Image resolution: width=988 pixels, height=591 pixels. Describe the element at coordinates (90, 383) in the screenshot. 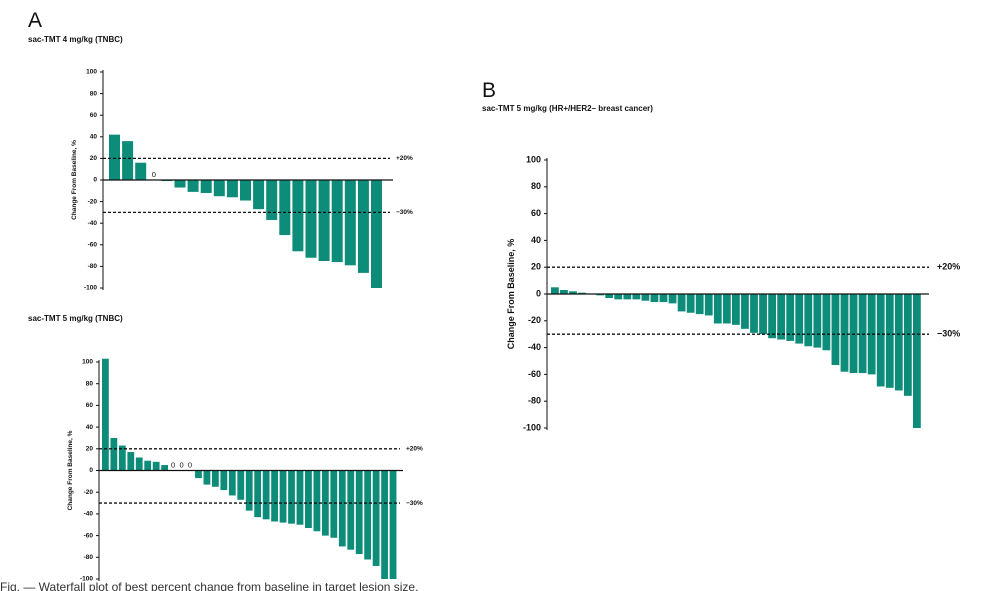

I see `chart-a2-y-tick-label: 80` at that location.